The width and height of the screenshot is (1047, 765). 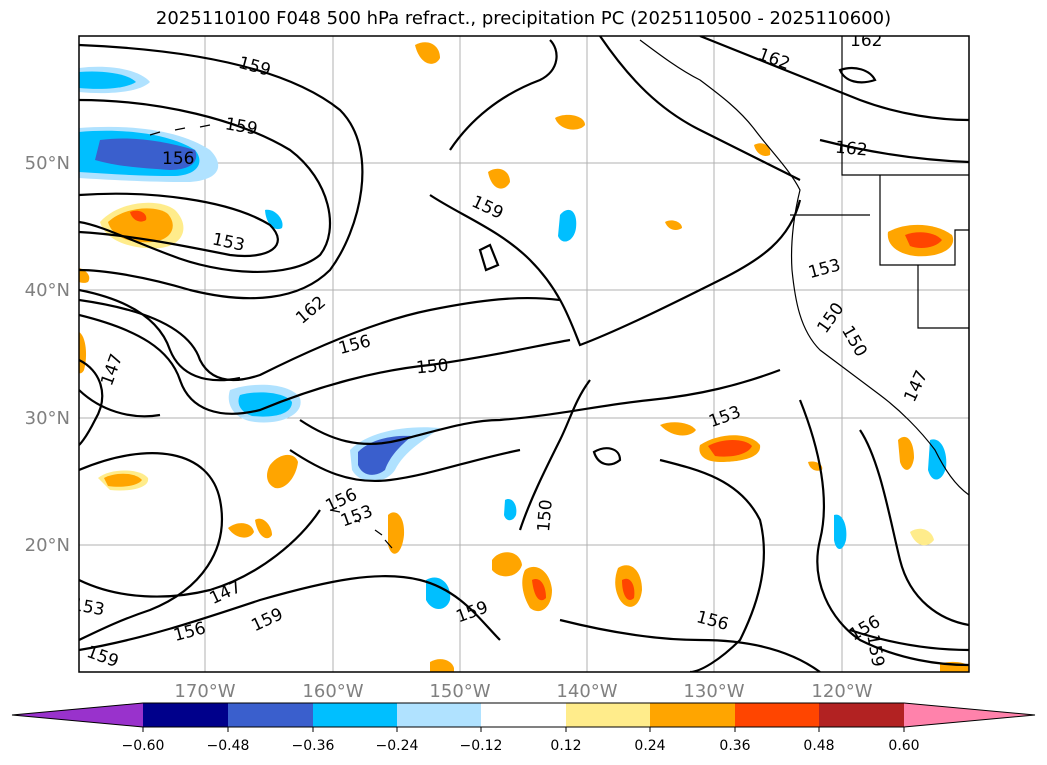 I want to click on contour-label: 153, so click(x=88, y=607).